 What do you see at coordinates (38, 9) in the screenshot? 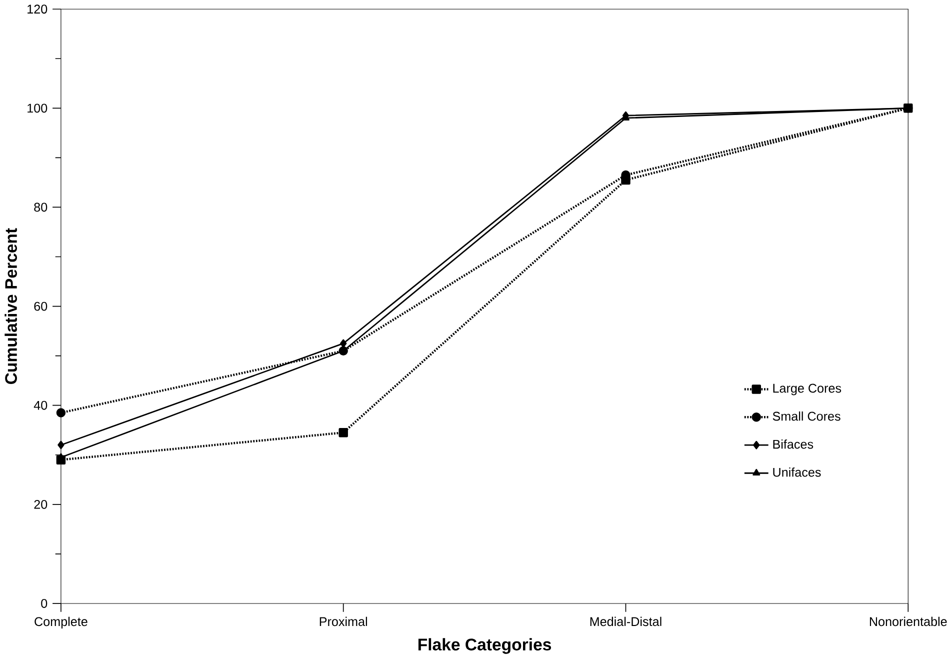
I see `y-tick-label: 120` at bounding box center [38, 9].